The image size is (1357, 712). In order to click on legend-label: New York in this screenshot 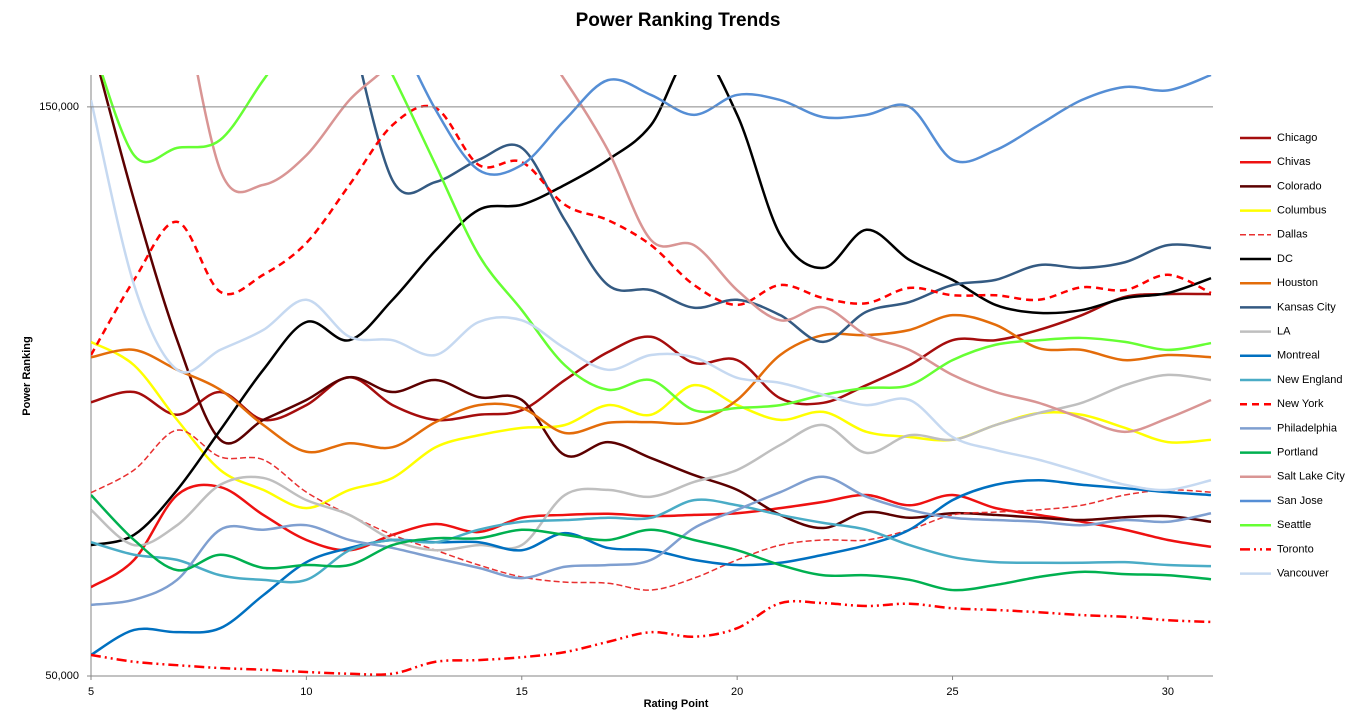, I will do `click(1300, 404)`.